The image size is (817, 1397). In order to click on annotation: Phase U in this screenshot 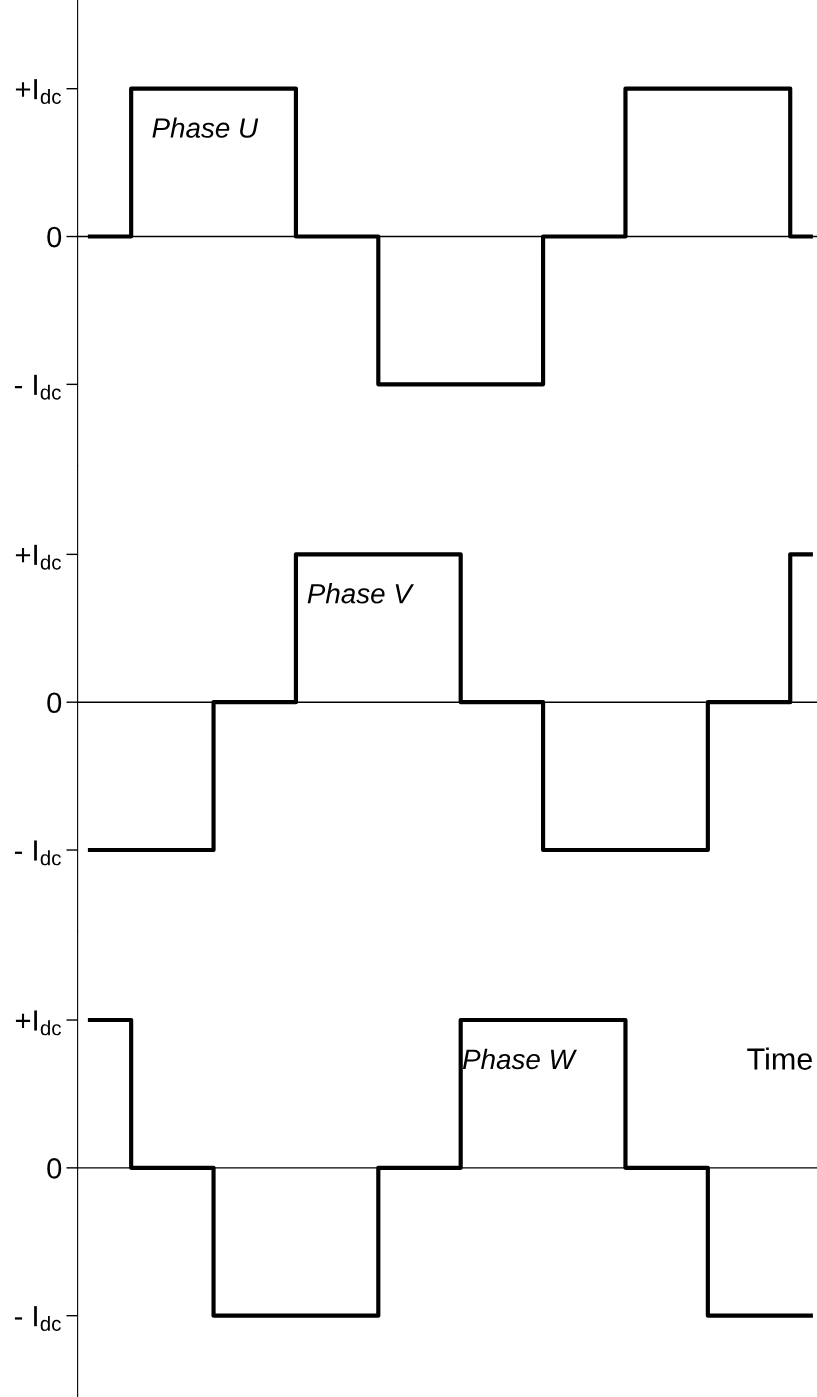, I will do `click(205, 127)`.